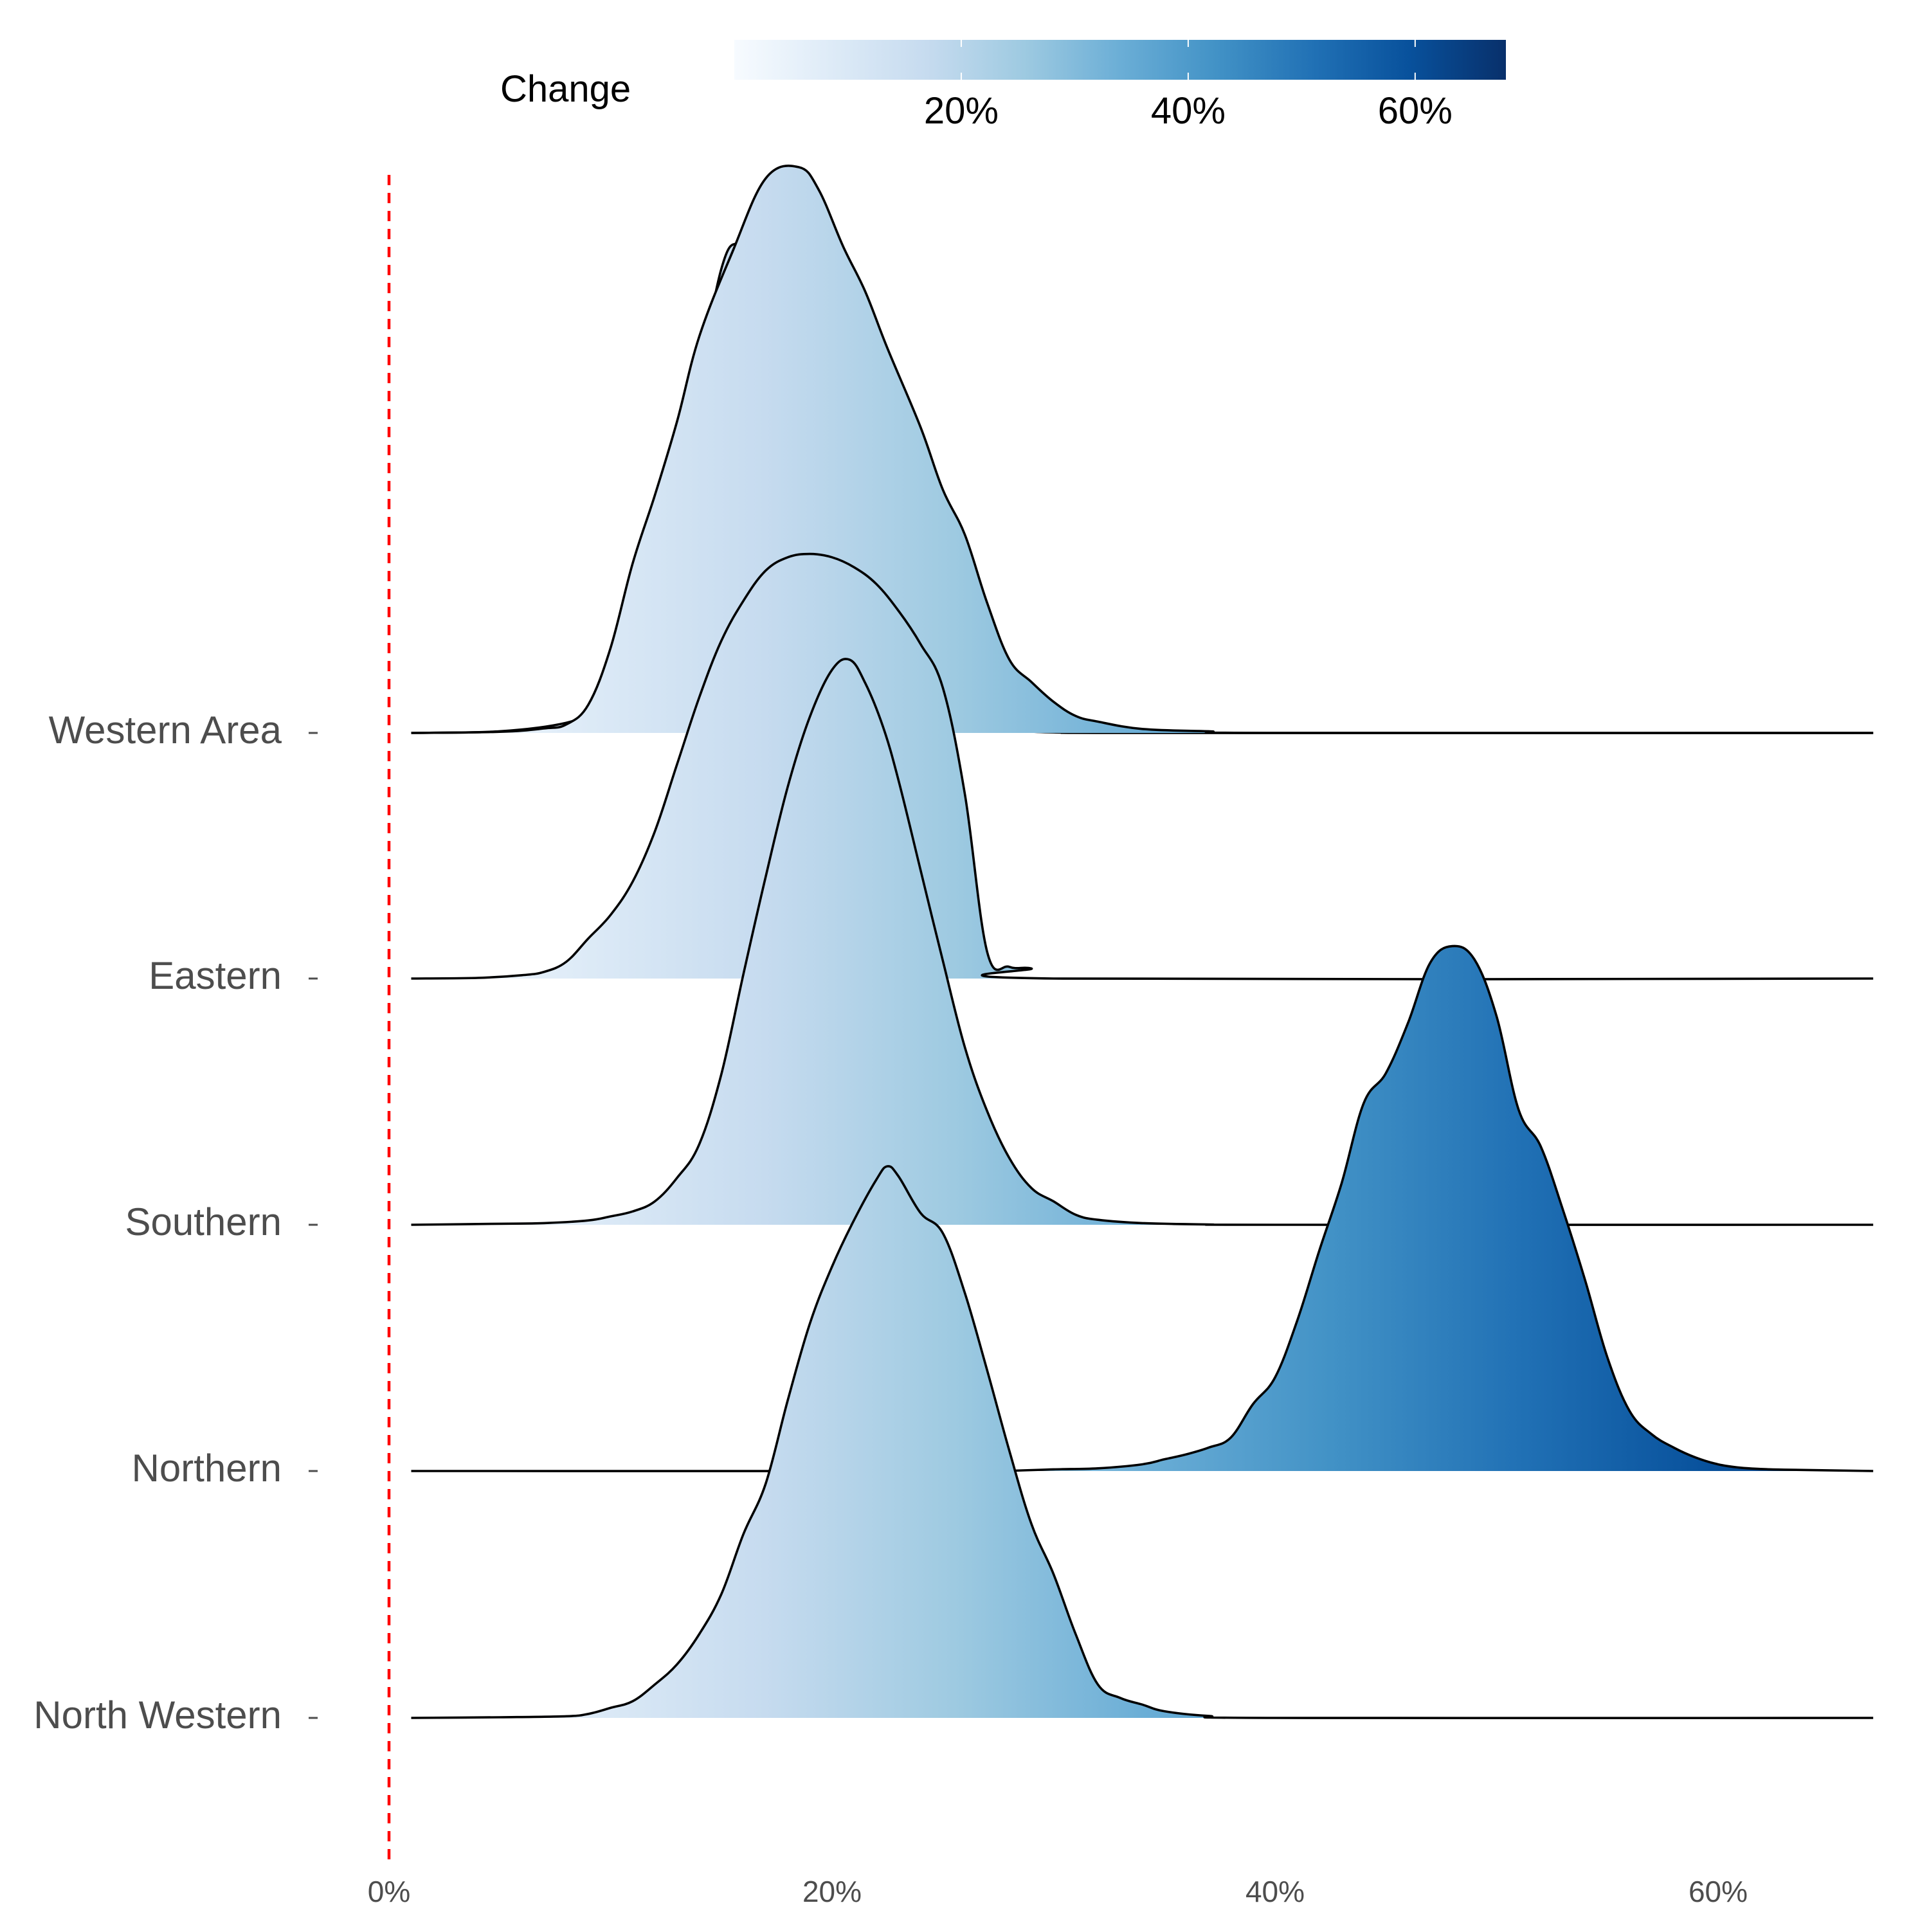 This screenshot has width=1929, height=1932. I want to click on legend-tick-label-0: 20%, so click(961, 111).